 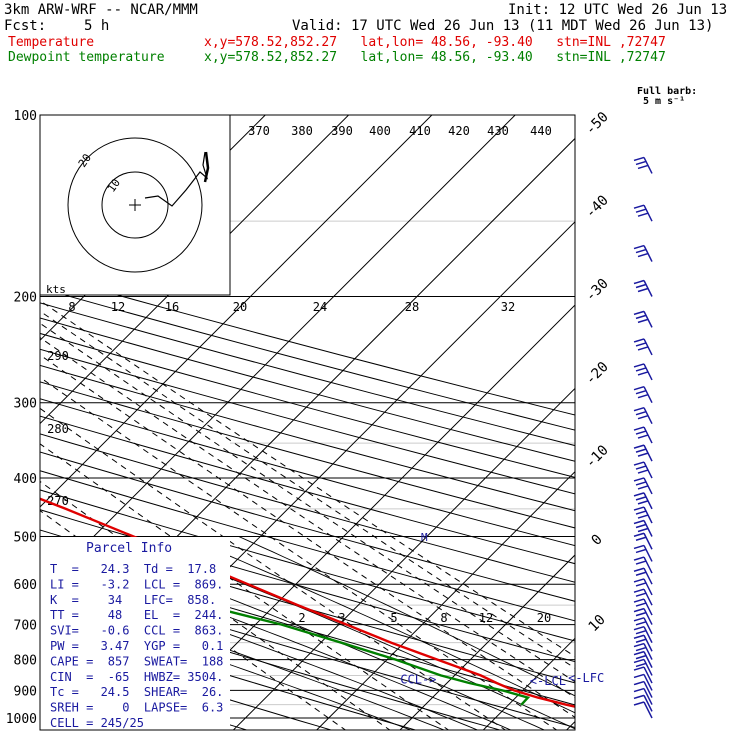 I want to click on parcel-info-row: Tc = 24.5 SHEAR= 26., so click(x=136, y=692).